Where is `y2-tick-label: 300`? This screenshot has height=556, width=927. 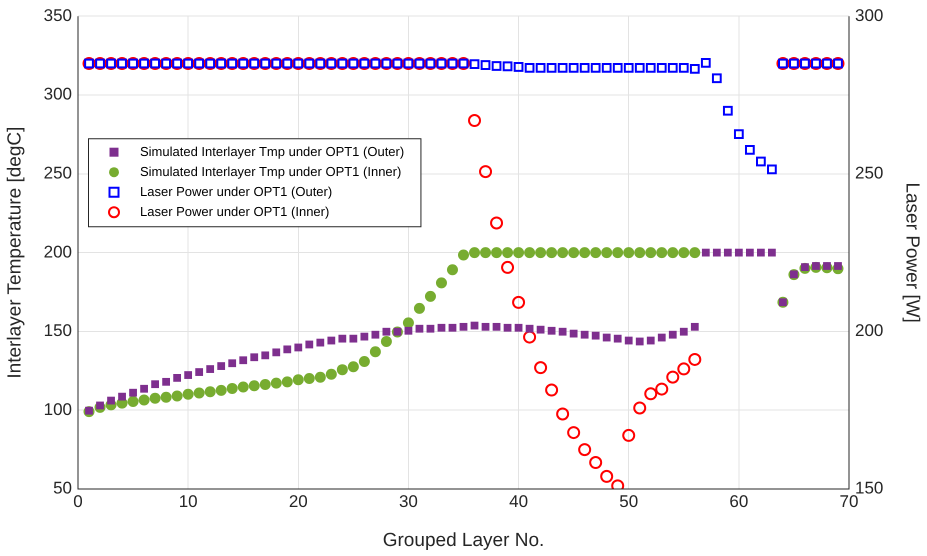
y2-tick-label: 300 is located at coordinates (869, 15).